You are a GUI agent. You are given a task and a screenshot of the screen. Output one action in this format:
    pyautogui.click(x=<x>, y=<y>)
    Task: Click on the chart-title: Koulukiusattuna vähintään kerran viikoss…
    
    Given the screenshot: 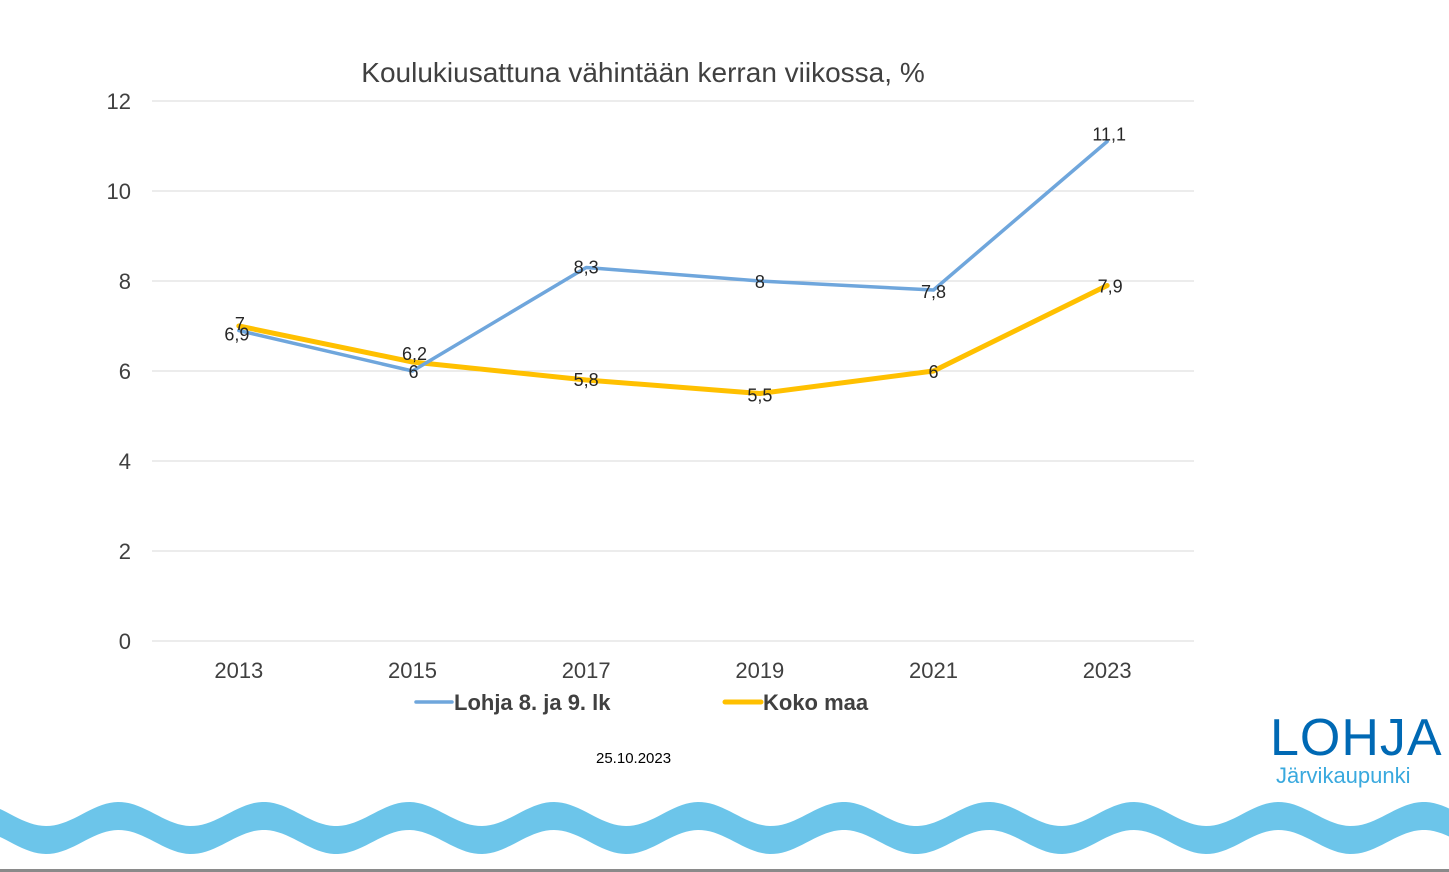 What is the action you would take?
    pyautogui.click(x=642, y=72)
    